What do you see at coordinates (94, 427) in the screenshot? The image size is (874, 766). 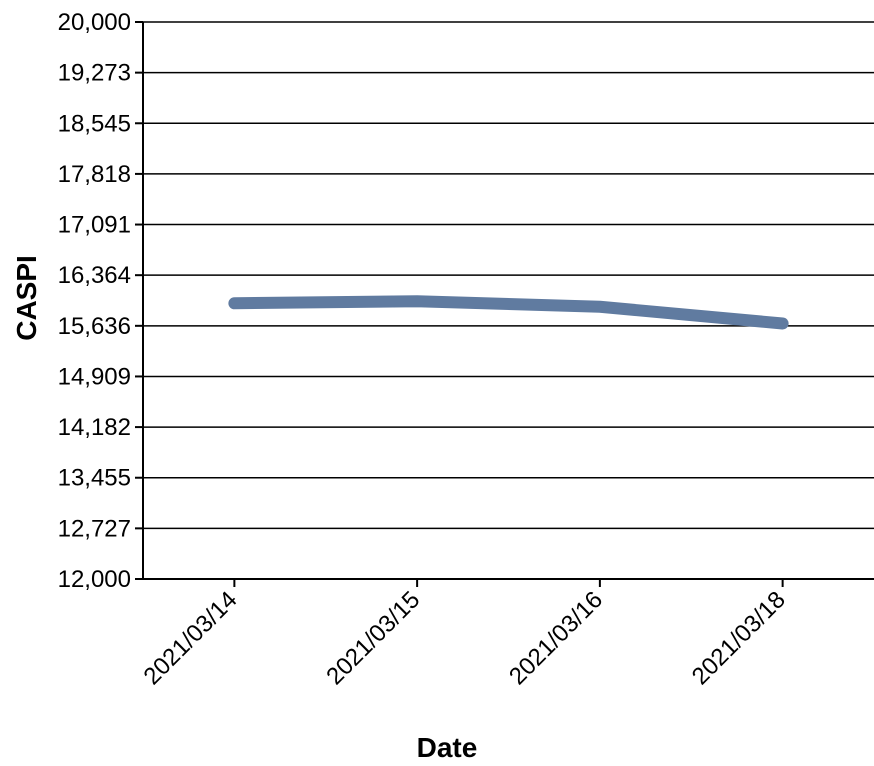 I see `y-tick-label: 14,182` at bounding box center [94, 427].